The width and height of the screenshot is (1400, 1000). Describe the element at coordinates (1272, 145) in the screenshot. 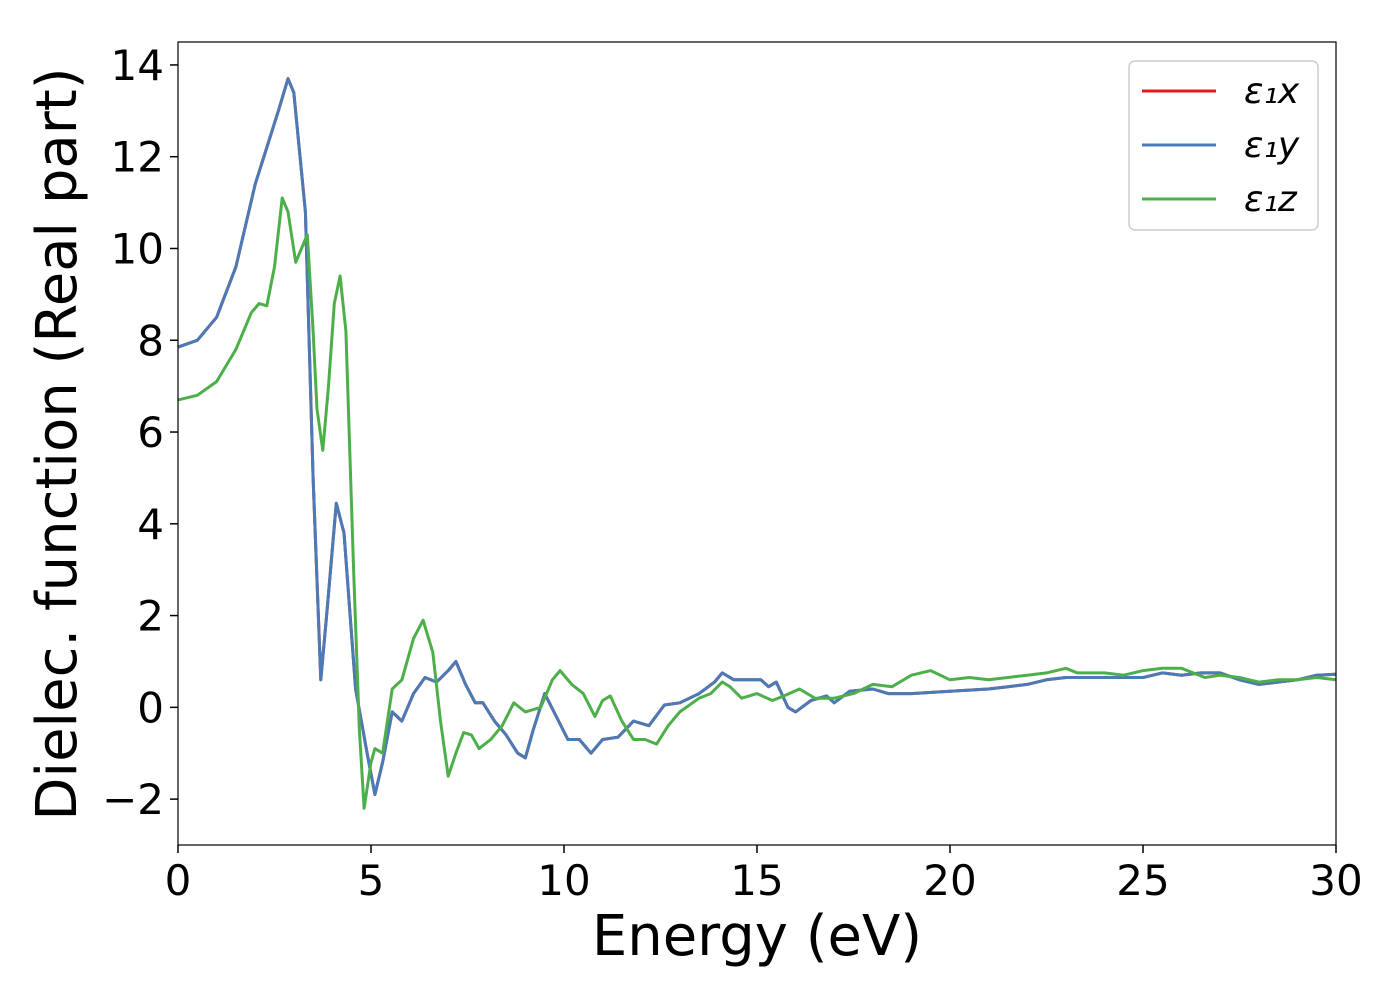

I see `legend-label-2: ε₁y` at that location.